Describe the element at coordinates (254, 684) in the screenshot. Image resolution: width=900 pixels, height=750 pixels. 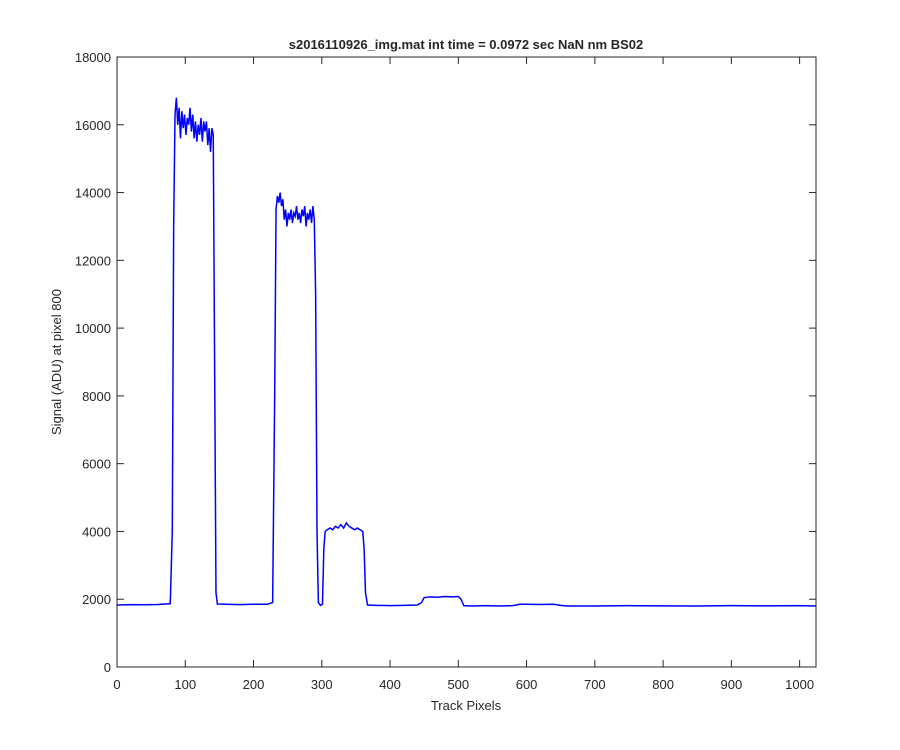
I see `x-tick-label: 200` at that location.